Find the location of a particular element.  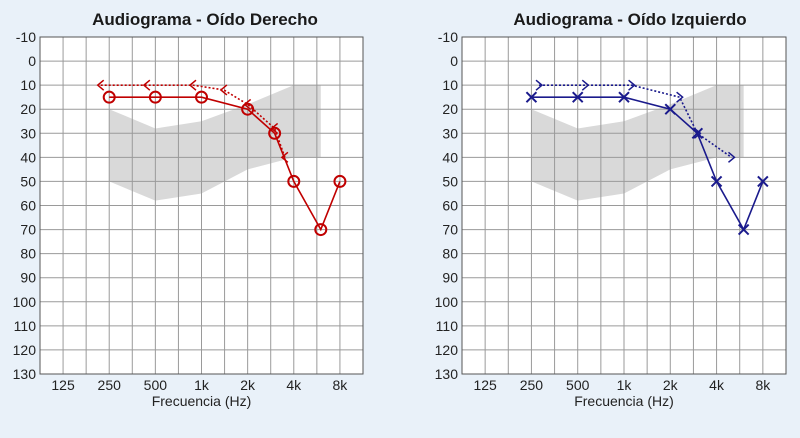

chart-title: Audiograma - Oído Izquierdo is located at coordinates (629, 19).